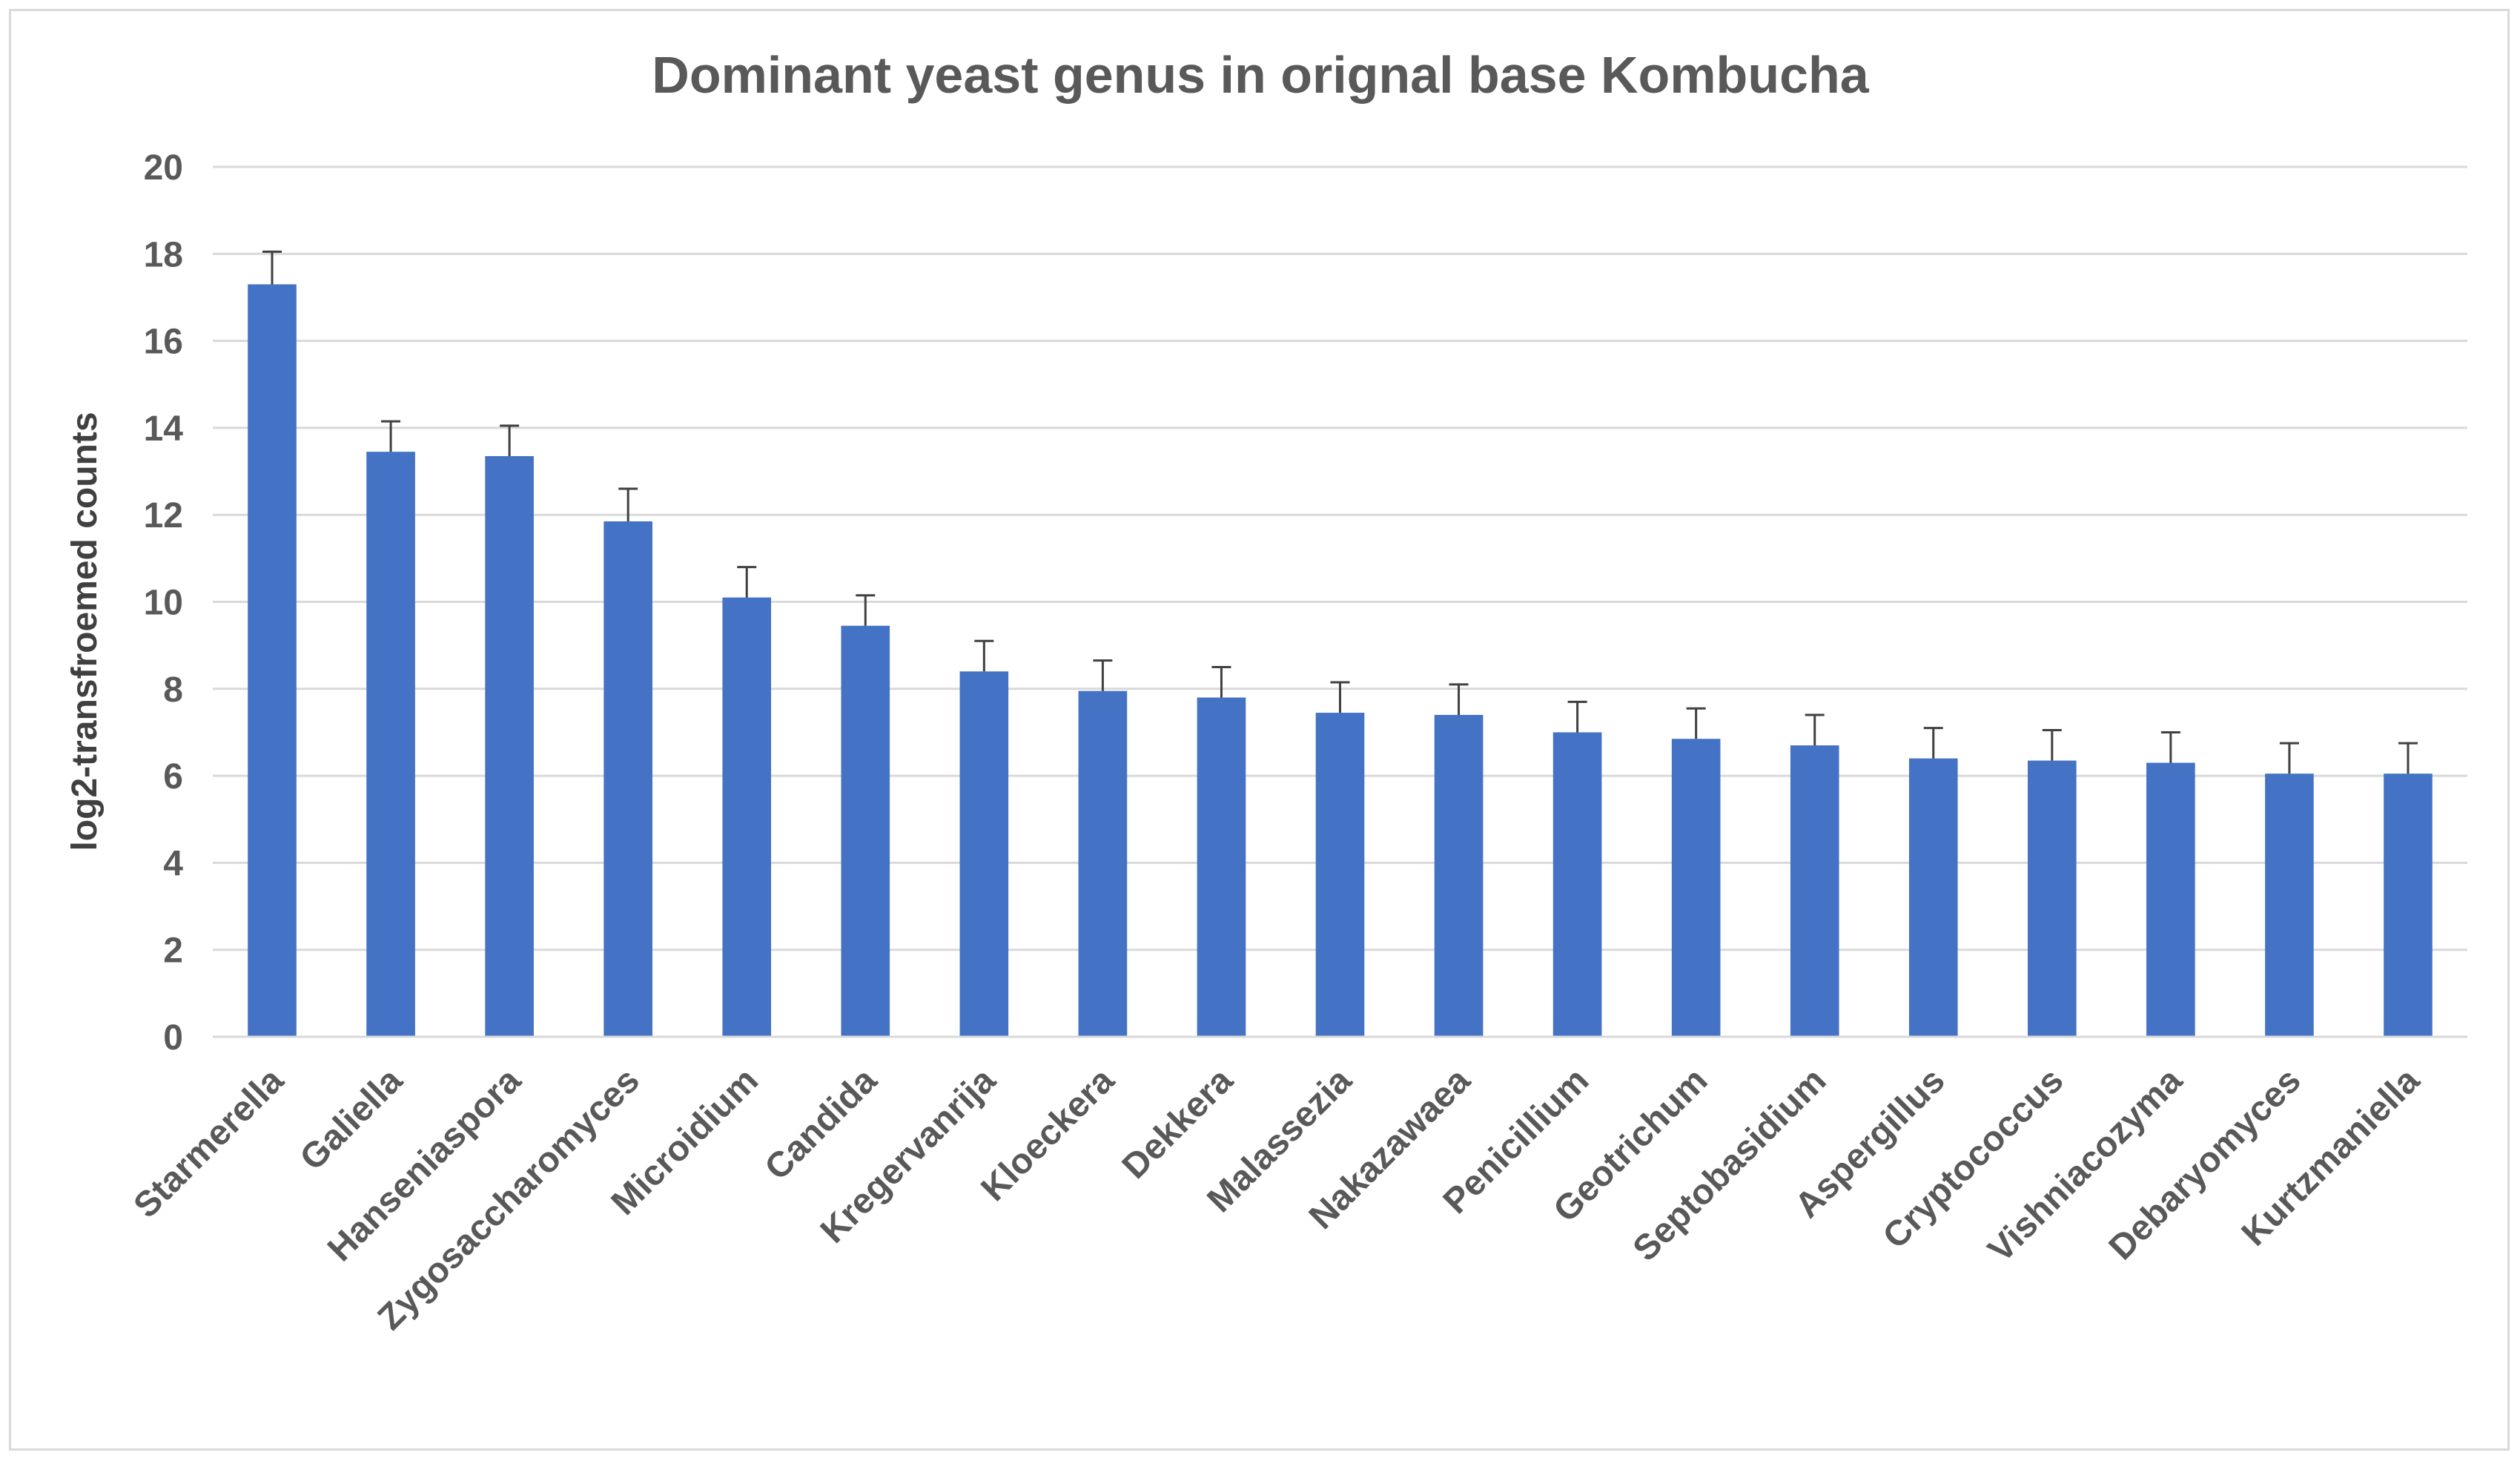 This screenshot has height=1461, width=2520. Describe the element at coordinates (163, 168) in the screenshot. I see `y-tick-label: 20` at that location.